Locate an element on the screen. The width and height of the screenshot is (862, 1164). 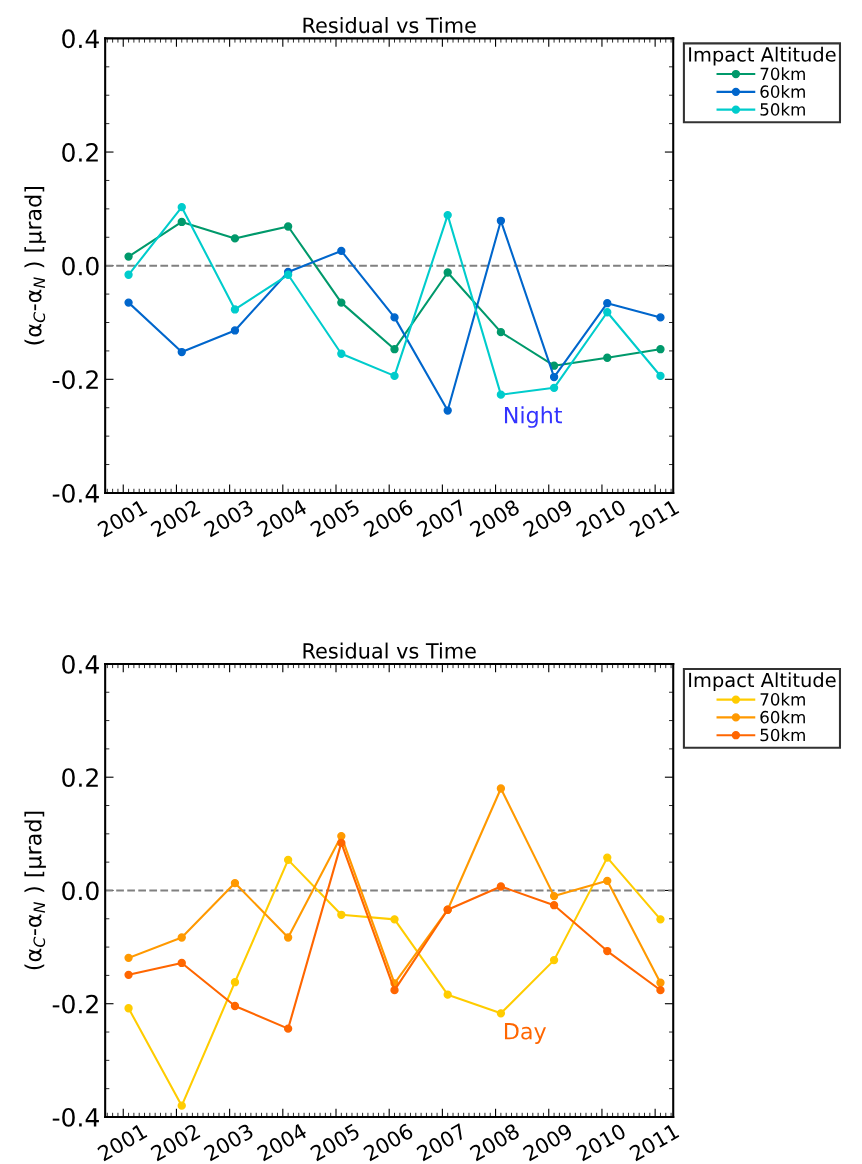
annotation: Night is located at coordinates (533, 417).